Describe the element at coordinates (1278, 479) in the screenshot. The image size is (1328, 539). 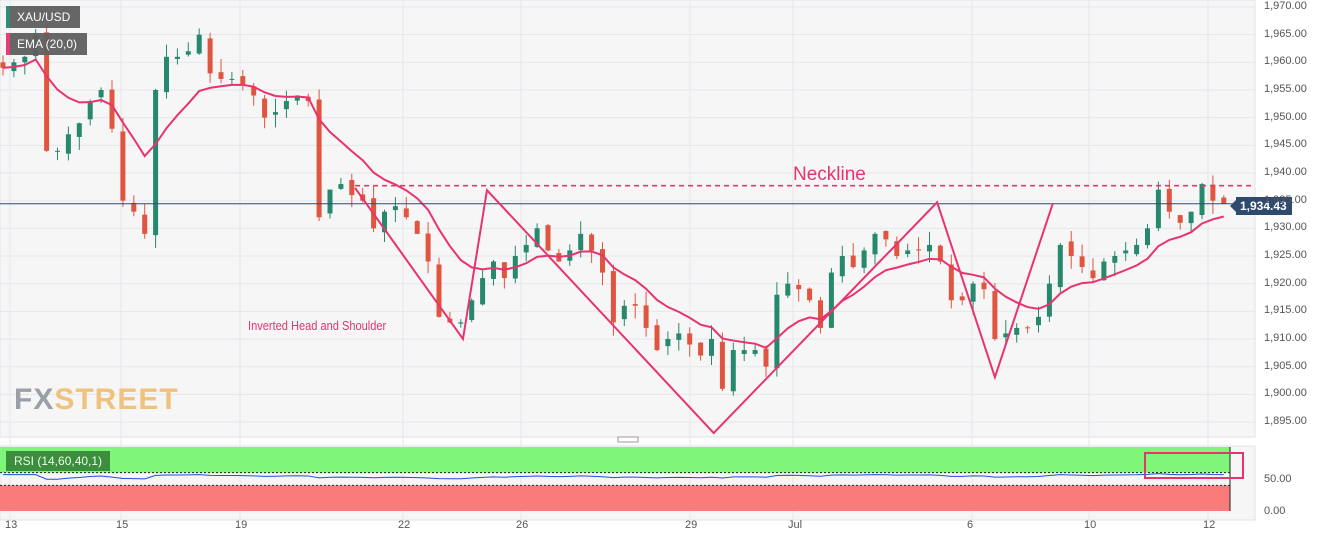
I see `rsi-tick: 50.00` at that location.